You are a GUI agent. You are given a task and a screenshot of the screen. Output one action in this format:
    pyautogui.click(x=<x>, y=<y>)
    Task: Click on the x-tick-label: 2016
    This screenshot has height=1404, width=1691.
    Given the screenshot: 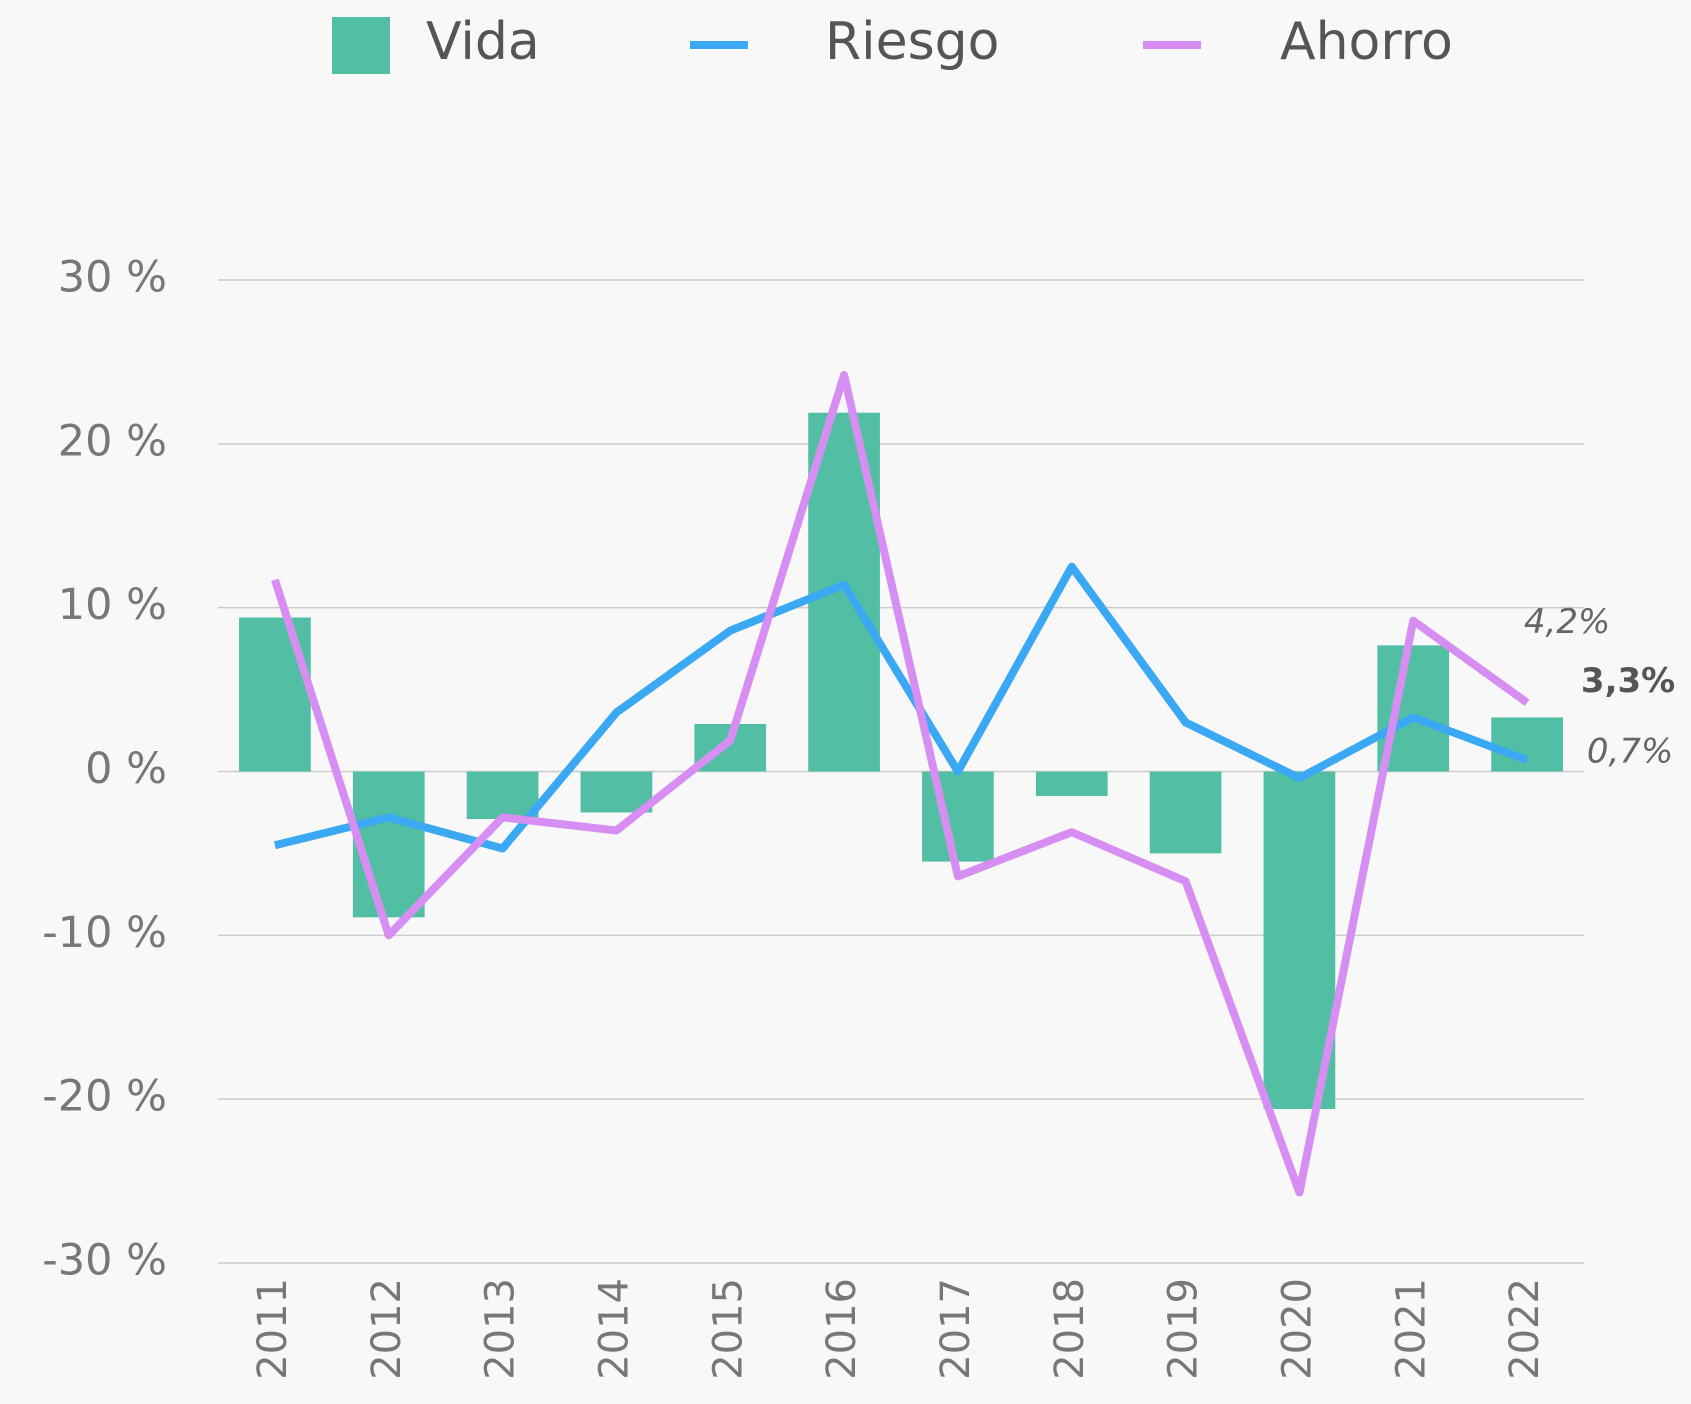 What is the action you would take?
    pyautogui.click(x=842, y=1329)
    